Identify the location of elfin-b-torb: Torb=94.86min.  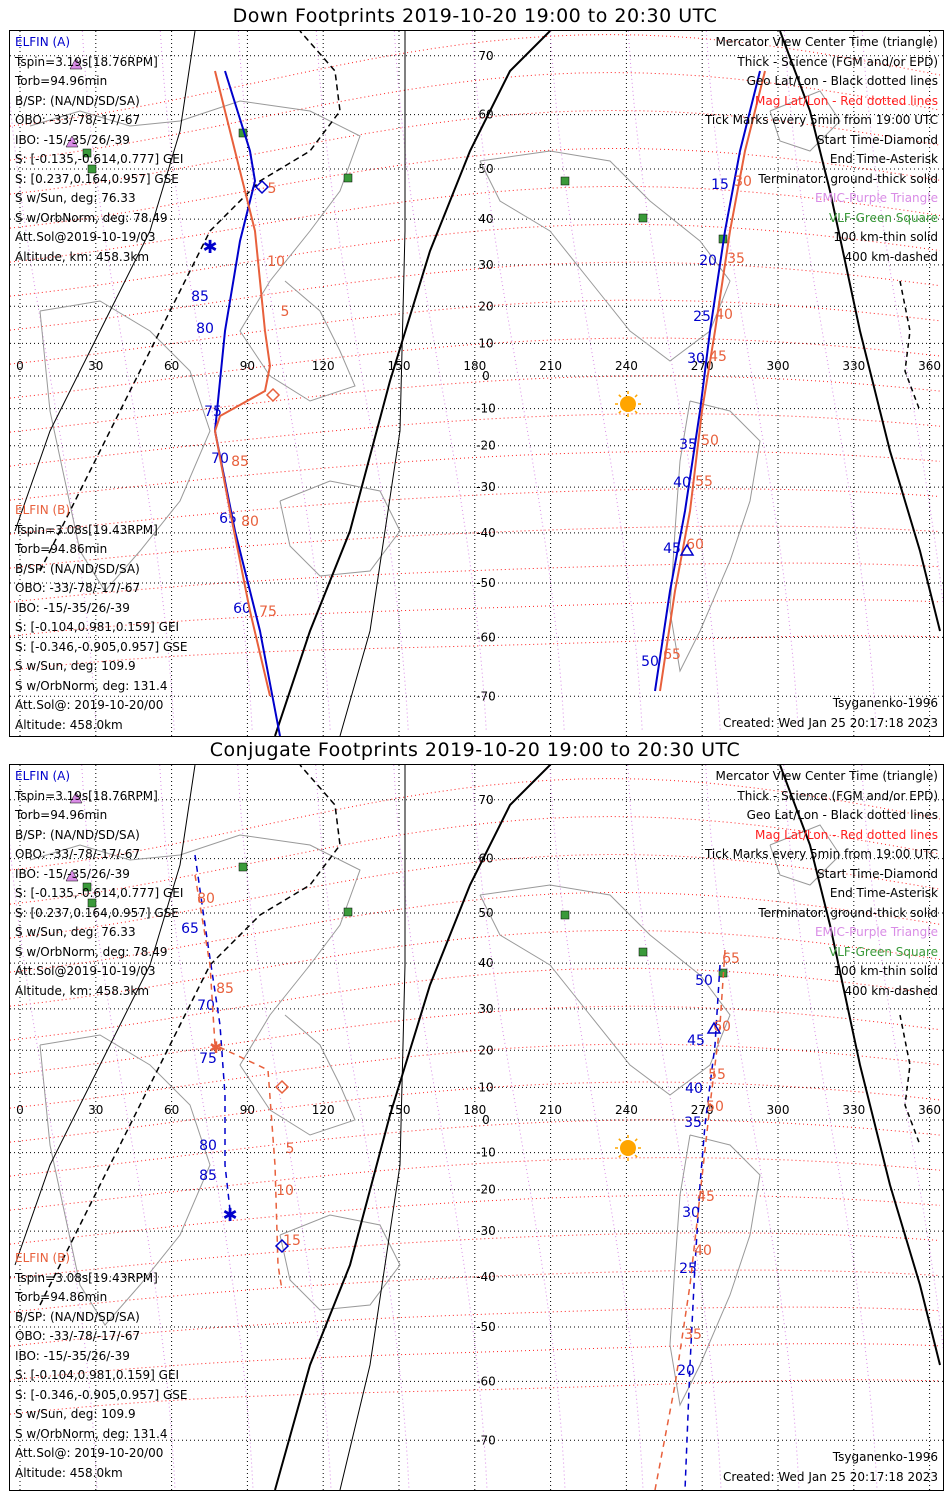
(61, 549).